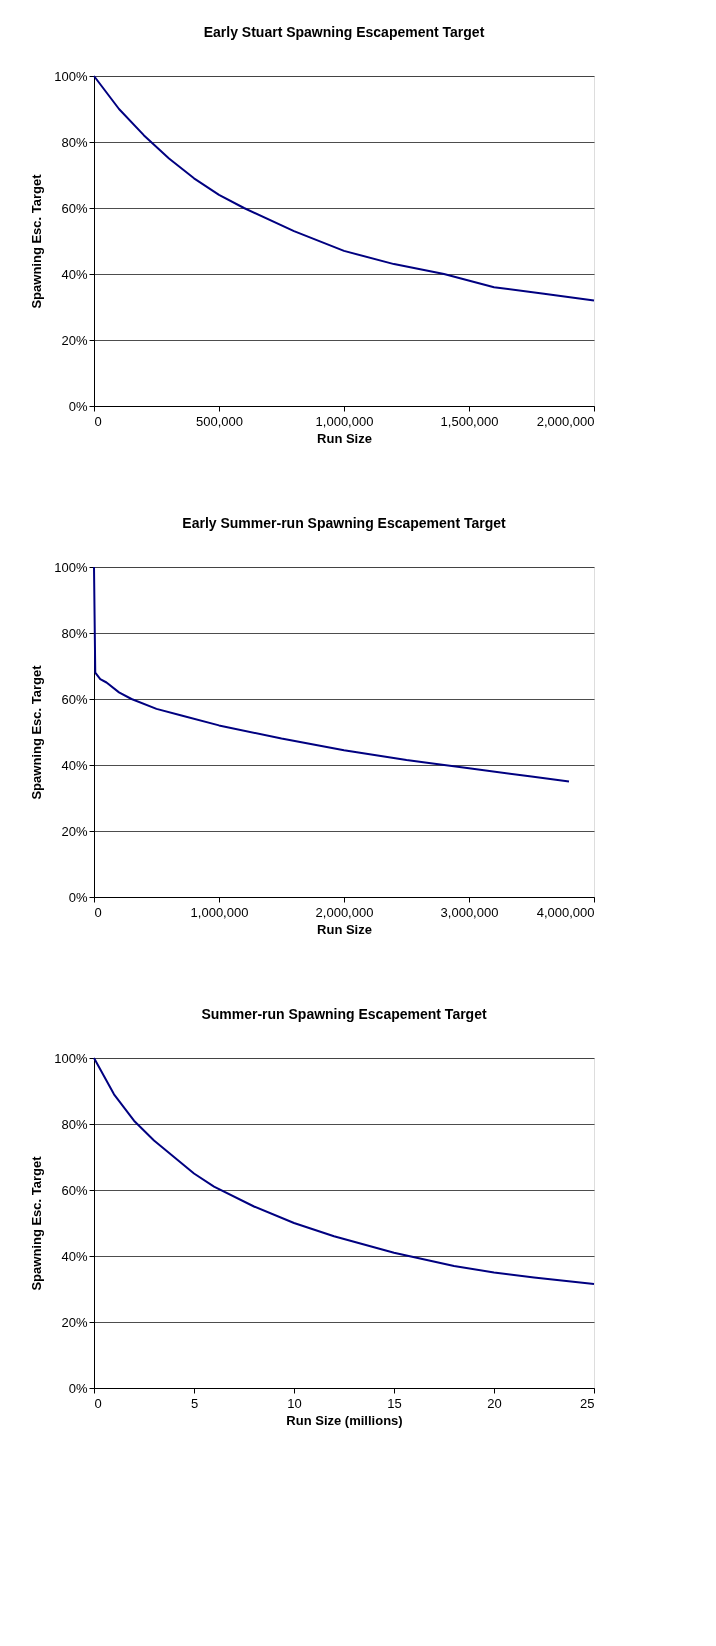 This screenshot has height=1646, width=716. I want to click on x-tick-label: 25, so click(587, 1403).